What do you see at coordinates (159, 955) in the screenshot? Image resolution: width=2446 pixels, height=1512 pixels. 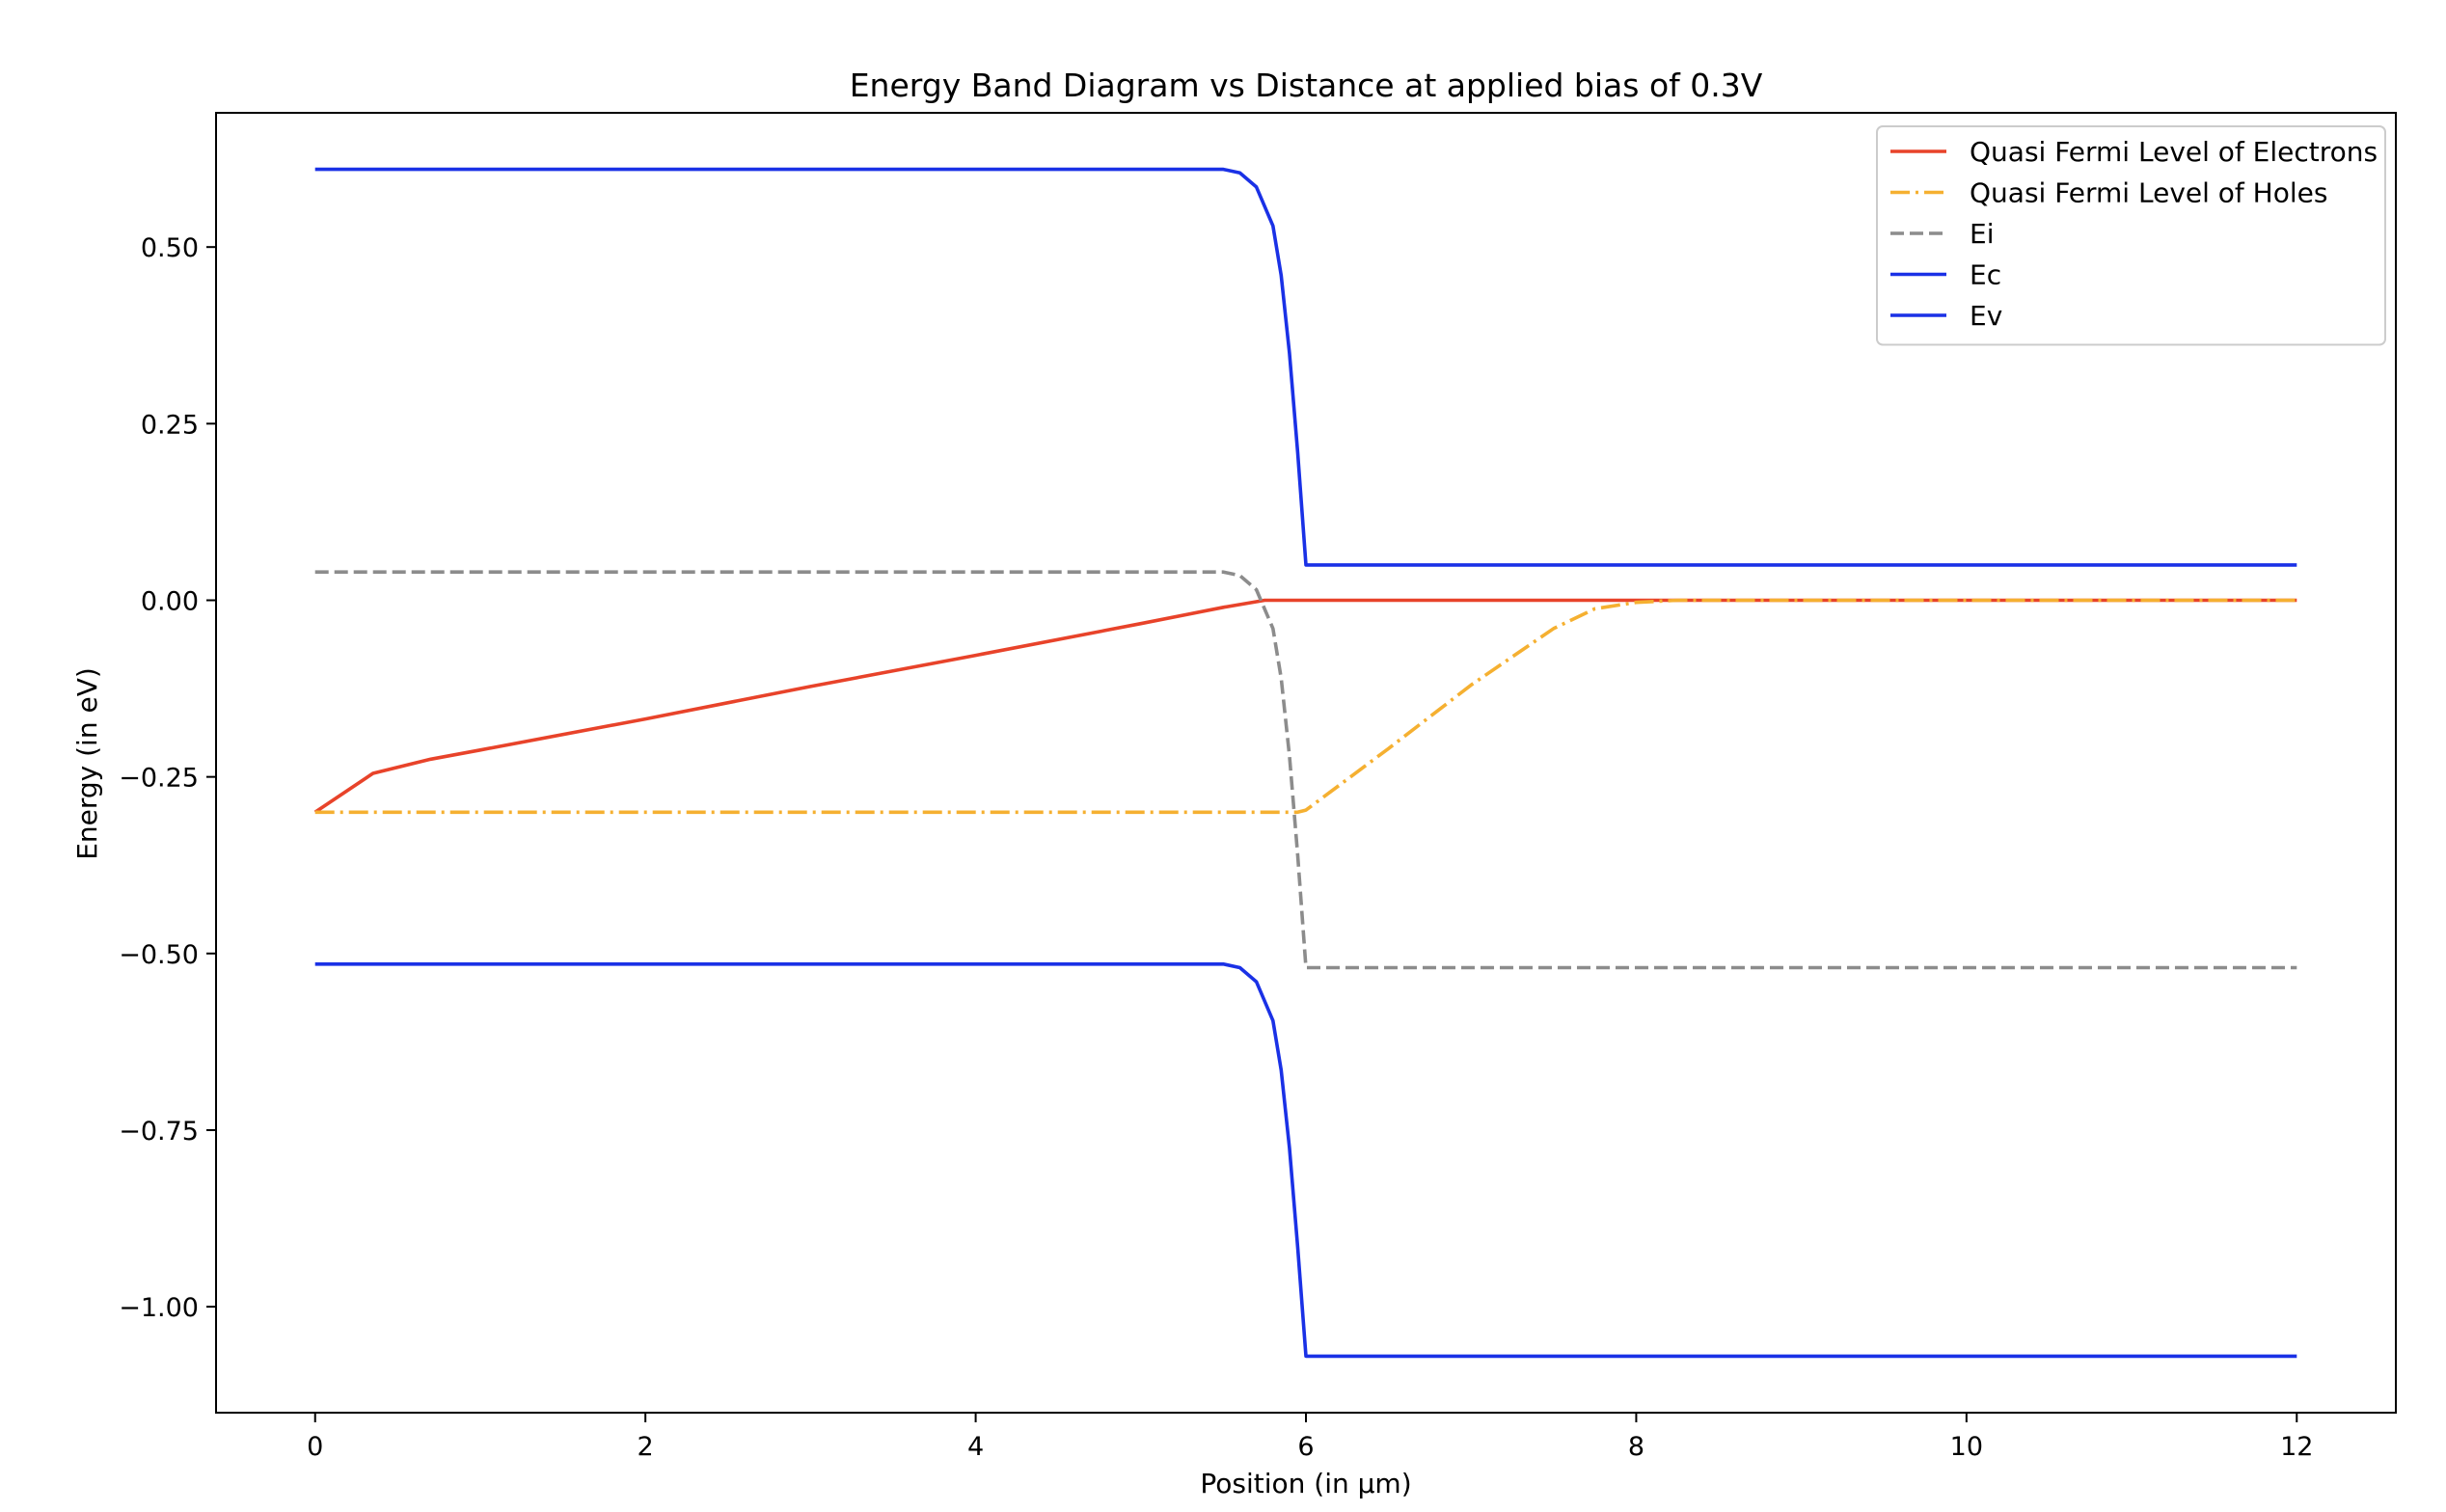 I see `y-tick-label: −0.50` at bounding box center [159, 955].